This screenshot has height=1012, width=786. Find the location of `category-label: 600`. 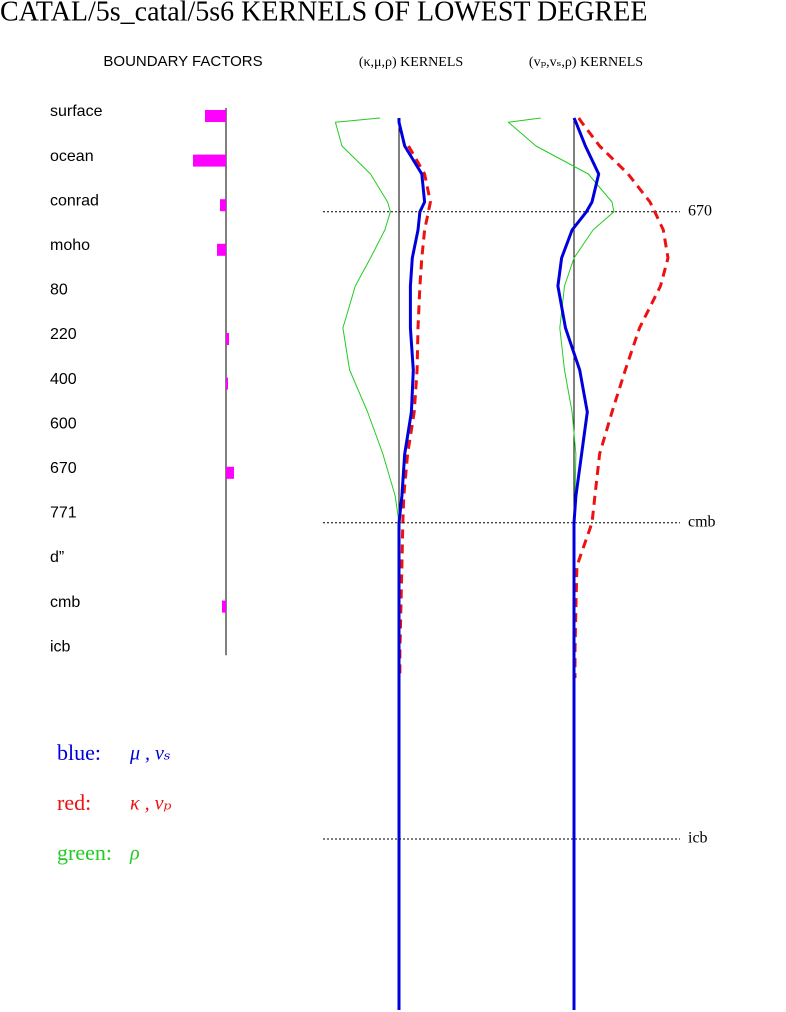

category-label: 600 is located at coordinates (63, 423).